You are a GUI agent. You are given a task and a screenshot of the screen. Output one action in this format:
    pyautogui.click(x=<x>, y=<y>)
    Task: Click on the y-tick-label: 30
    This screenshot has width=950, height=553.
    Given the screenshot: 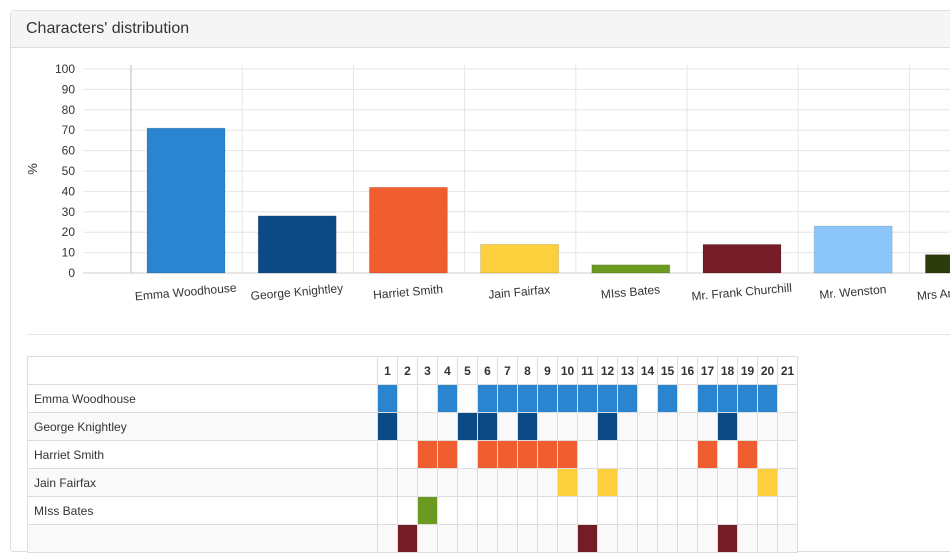 What is the action you would take?
    pyautogui.click(x=69, y=212)
    